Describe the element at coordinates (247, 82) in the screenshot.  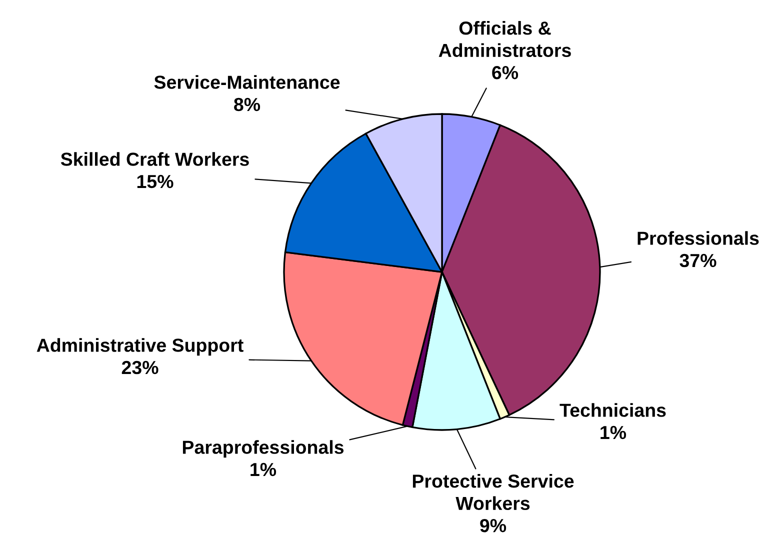
I see `slice-label: Service-Maintenance` at that location.